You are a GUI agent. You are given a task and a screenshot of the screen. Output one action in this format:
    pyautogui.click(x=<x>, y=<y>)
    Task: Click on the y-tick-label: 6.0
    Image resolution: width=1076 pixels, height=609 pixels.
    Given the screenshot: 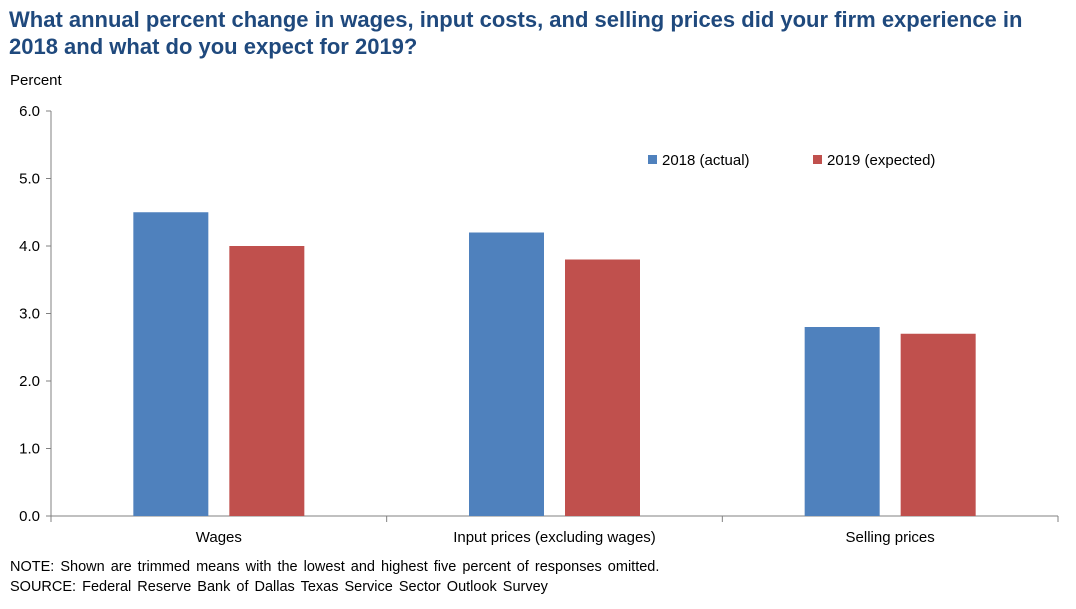 What is the action you would take?
    pyautogui.click(x=29, y=111)
    